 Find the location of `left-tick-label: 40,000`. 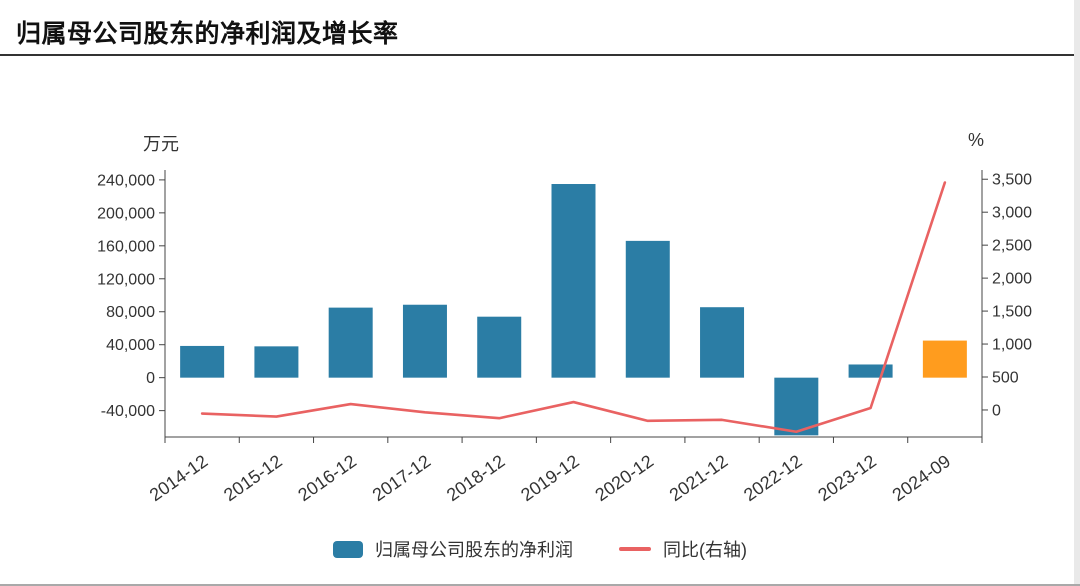

left-tick-label: 40,000 is located at coordinates (130, 345).